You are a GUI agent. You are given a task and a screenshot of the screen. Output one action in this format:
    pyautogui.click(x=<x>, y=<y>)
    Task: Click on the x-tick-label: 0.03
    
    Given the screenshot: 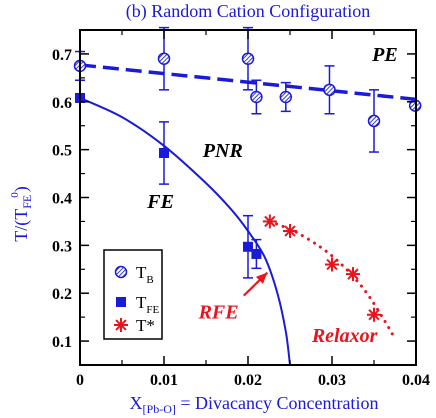 What is the action you would take?
    pyautogui.click(x=332, y=380)
    